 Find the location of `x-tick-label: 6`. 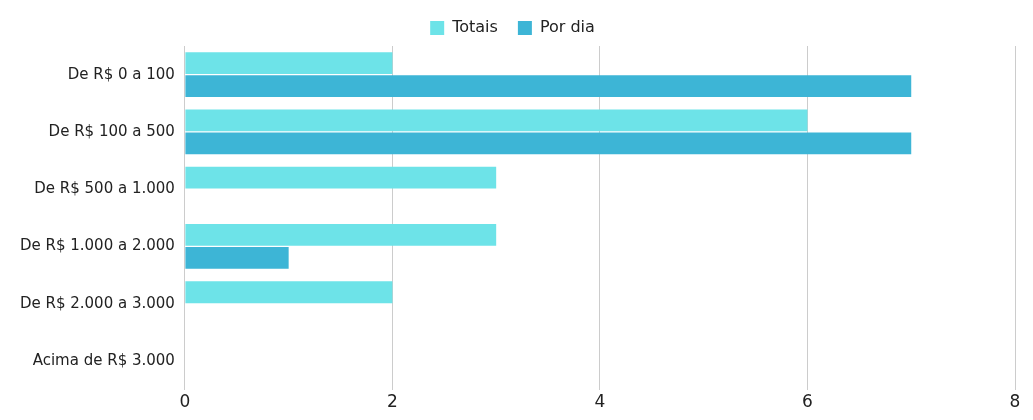

x-tick-label: 6 is located at coordinates (807, 401).